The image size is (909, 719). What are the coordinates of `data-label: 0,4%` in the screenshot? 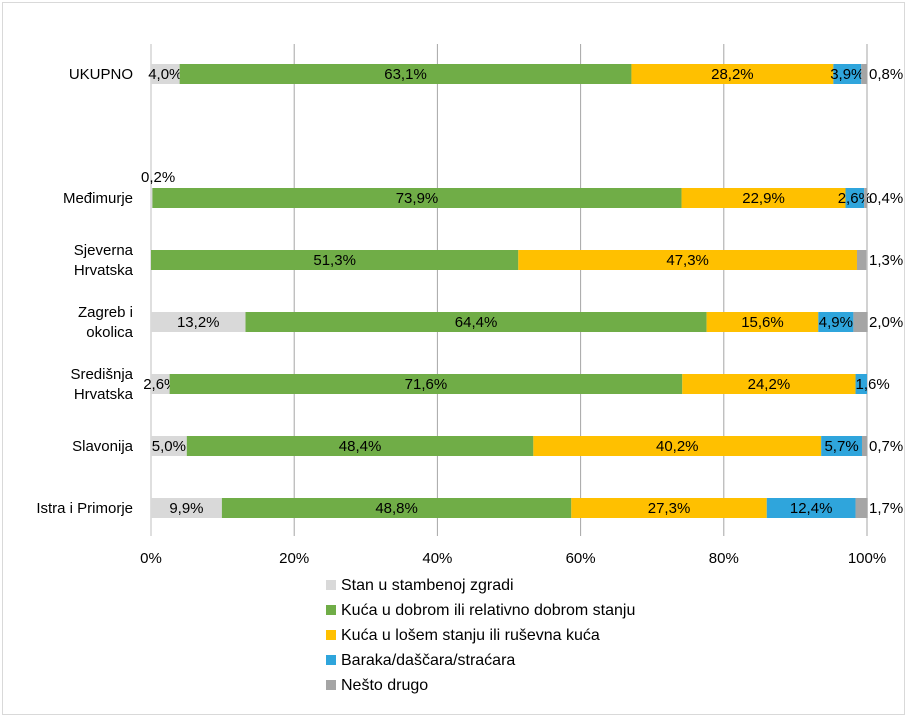 It's located at (886, 198).